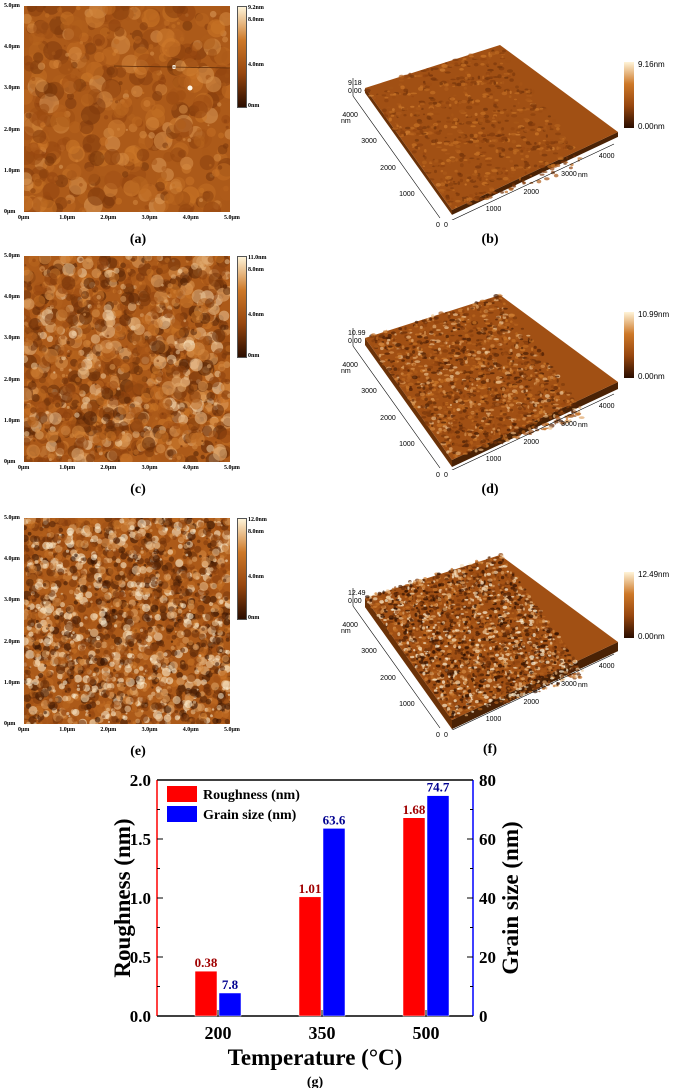  I want to click on x-tick-a-1: 1.0μm, so click(67, 218).